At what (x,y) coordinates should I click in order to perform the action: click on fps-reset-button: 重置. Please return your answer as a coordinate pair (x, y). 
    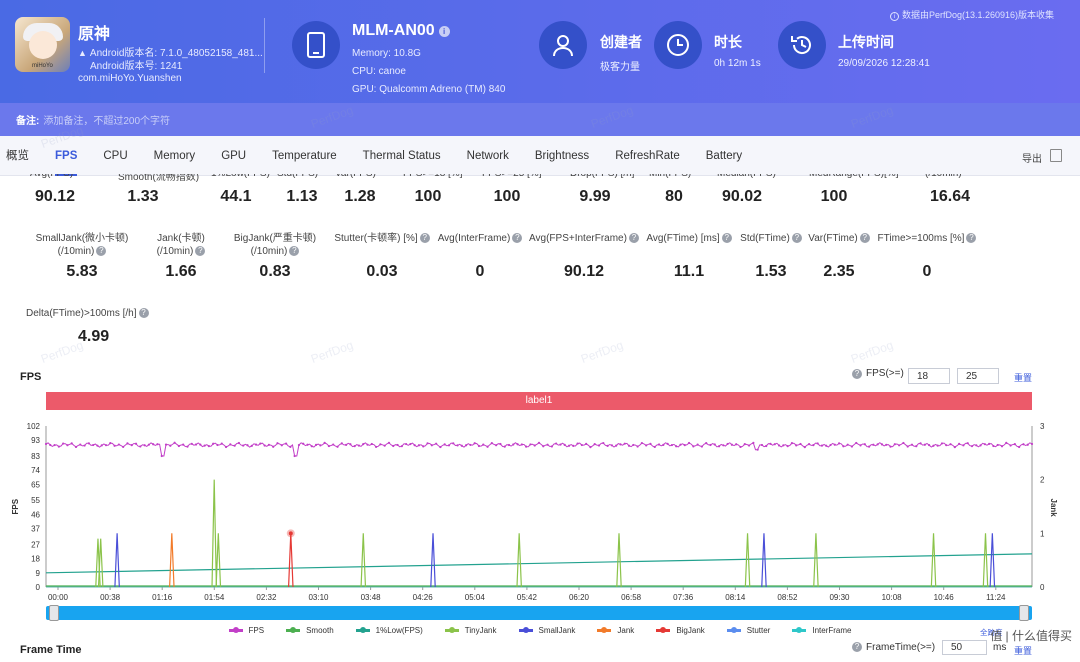
    Looking at the image, I should click on (1023, 378).